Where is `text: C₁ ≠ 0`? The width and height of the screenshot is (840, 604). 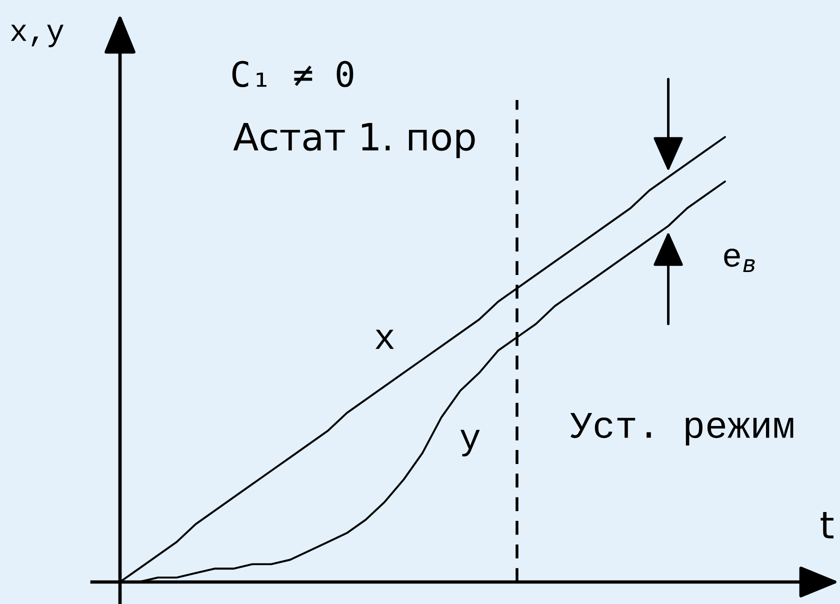
text: C₁ ≠ 0 is located at coordinates (293, 74).